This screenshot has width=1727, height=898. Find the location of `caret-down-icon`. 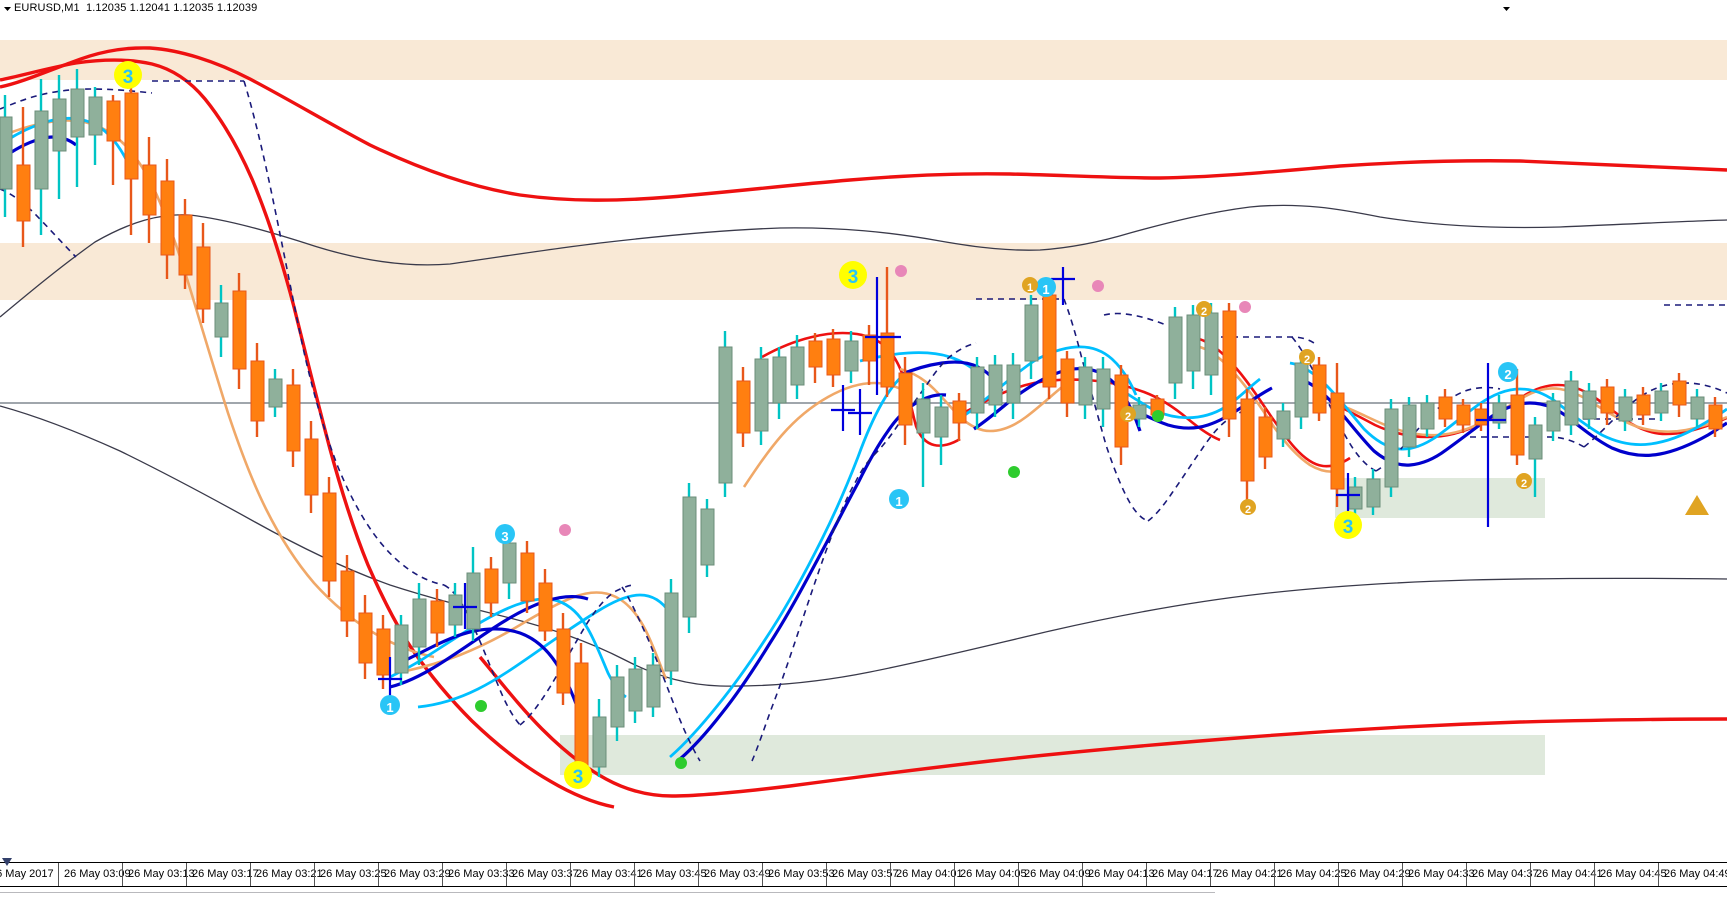

caret-down-icon is located at coordinates (7, 8).